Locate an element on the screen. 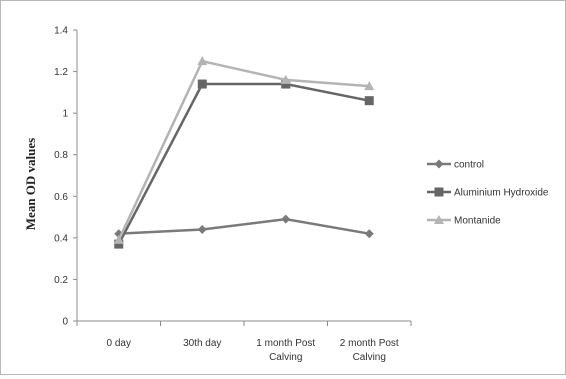 This screenshot has width=566, height=379. y-tick-label: 0 is located at coordinates (65, 322).